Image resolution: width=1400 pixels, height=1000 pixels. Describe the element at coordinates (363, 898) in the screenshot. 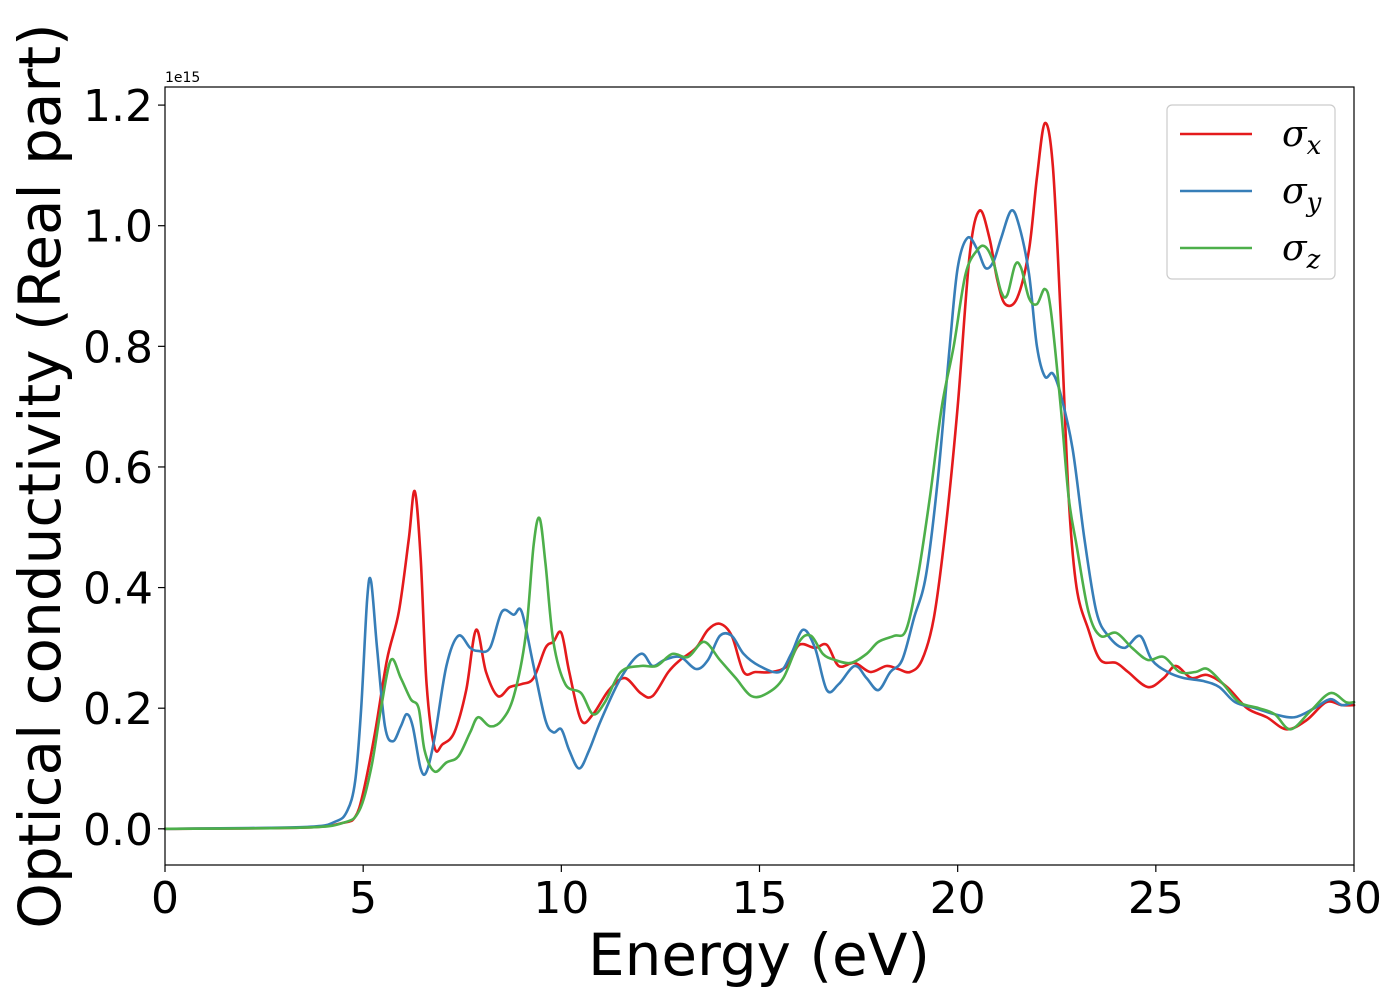

I see `x-tick-label: 5` at that location.